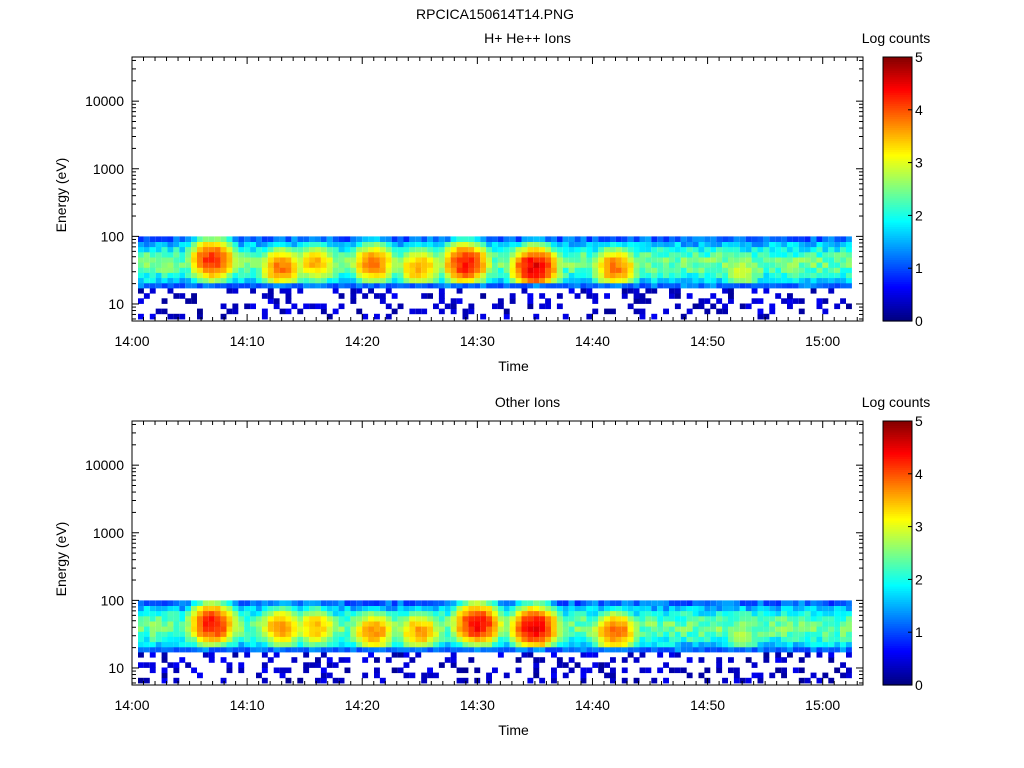 This screenshot has height=768, width=1024. What do you see at coordinates (527, 38) in the screenshot?
I see `panel-title: H+ He++ Ions` at bounding box center [527, 38].